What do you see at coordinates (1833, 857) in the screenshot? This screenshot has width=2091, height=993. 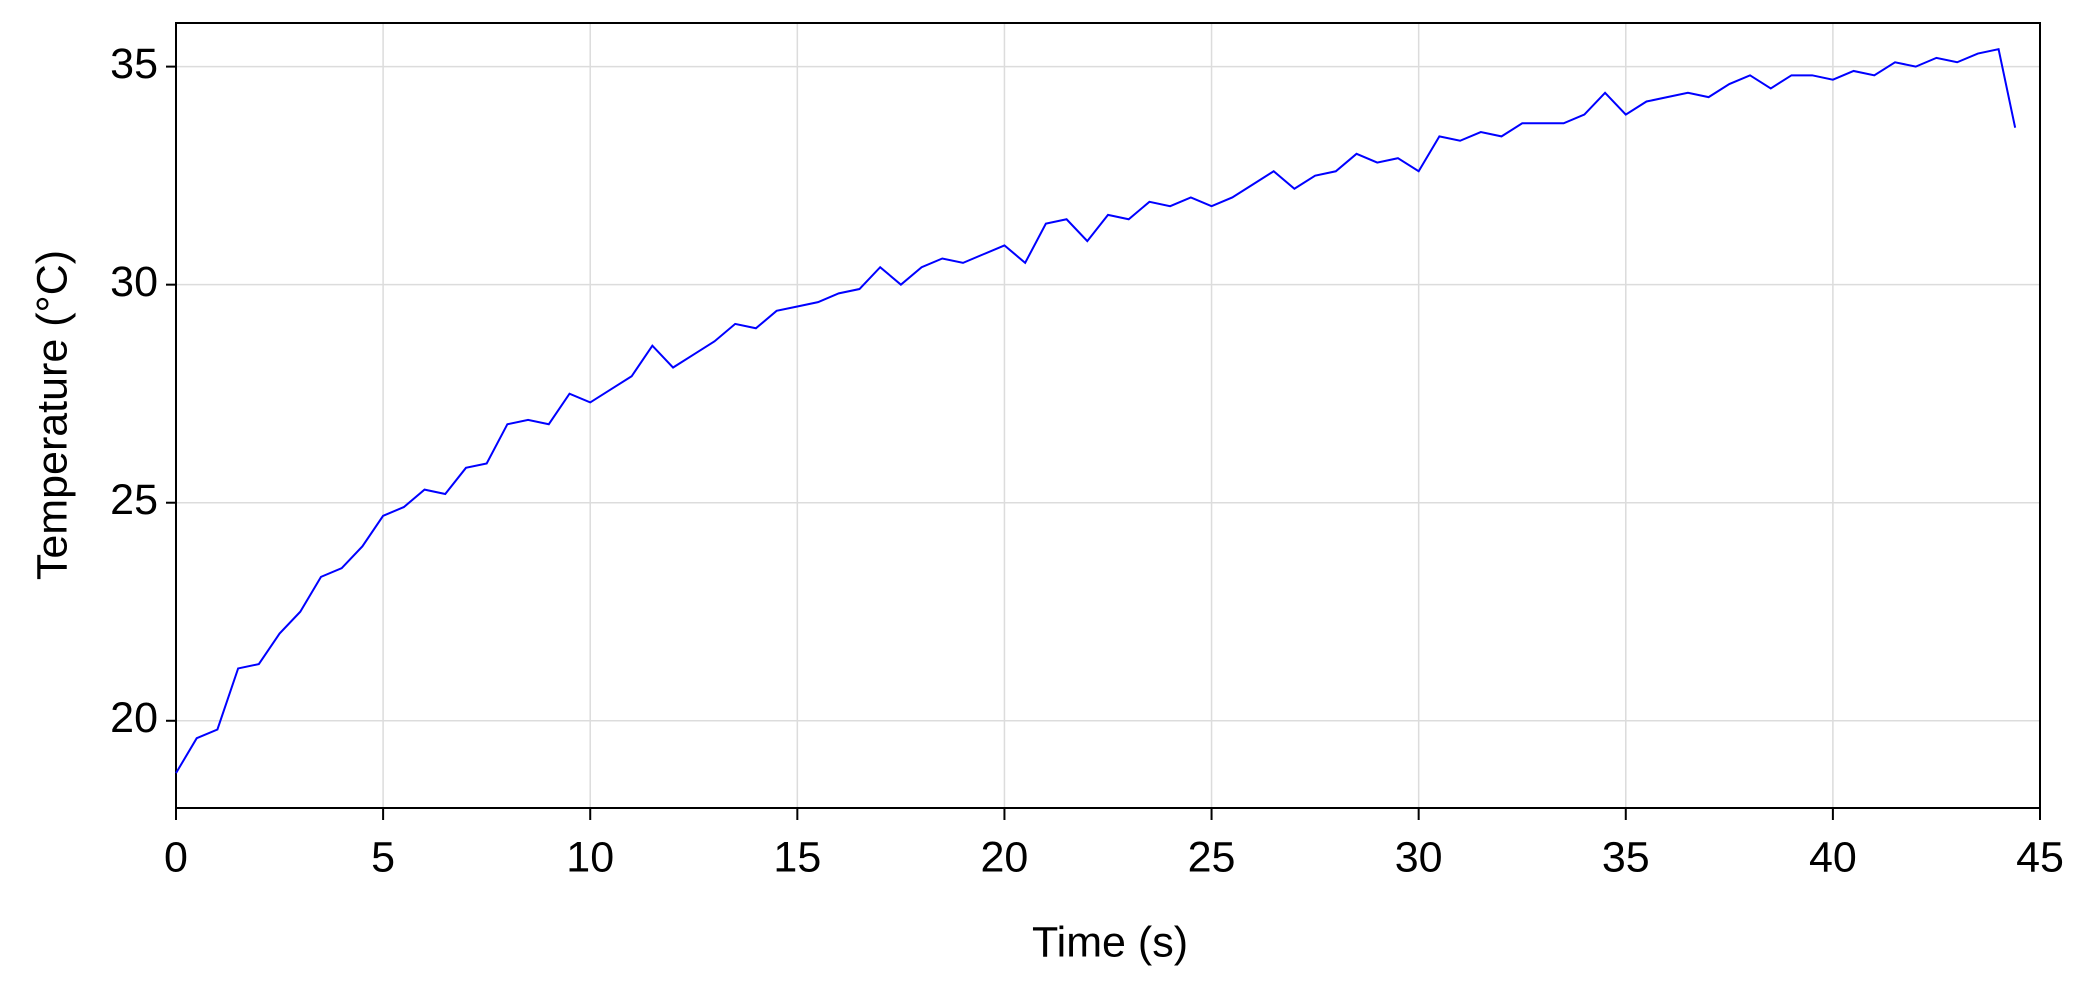 I see `x-tick-label: 40` at bounding box center [1833, 857].